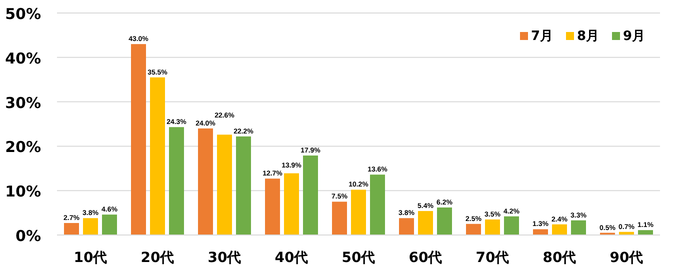 The height and width of the screenshot is (272, 683). What do you see at coordinates (23, 147) in the screenshot?
I see `y-tick-label: 20%` at bounding box center [23, 147].